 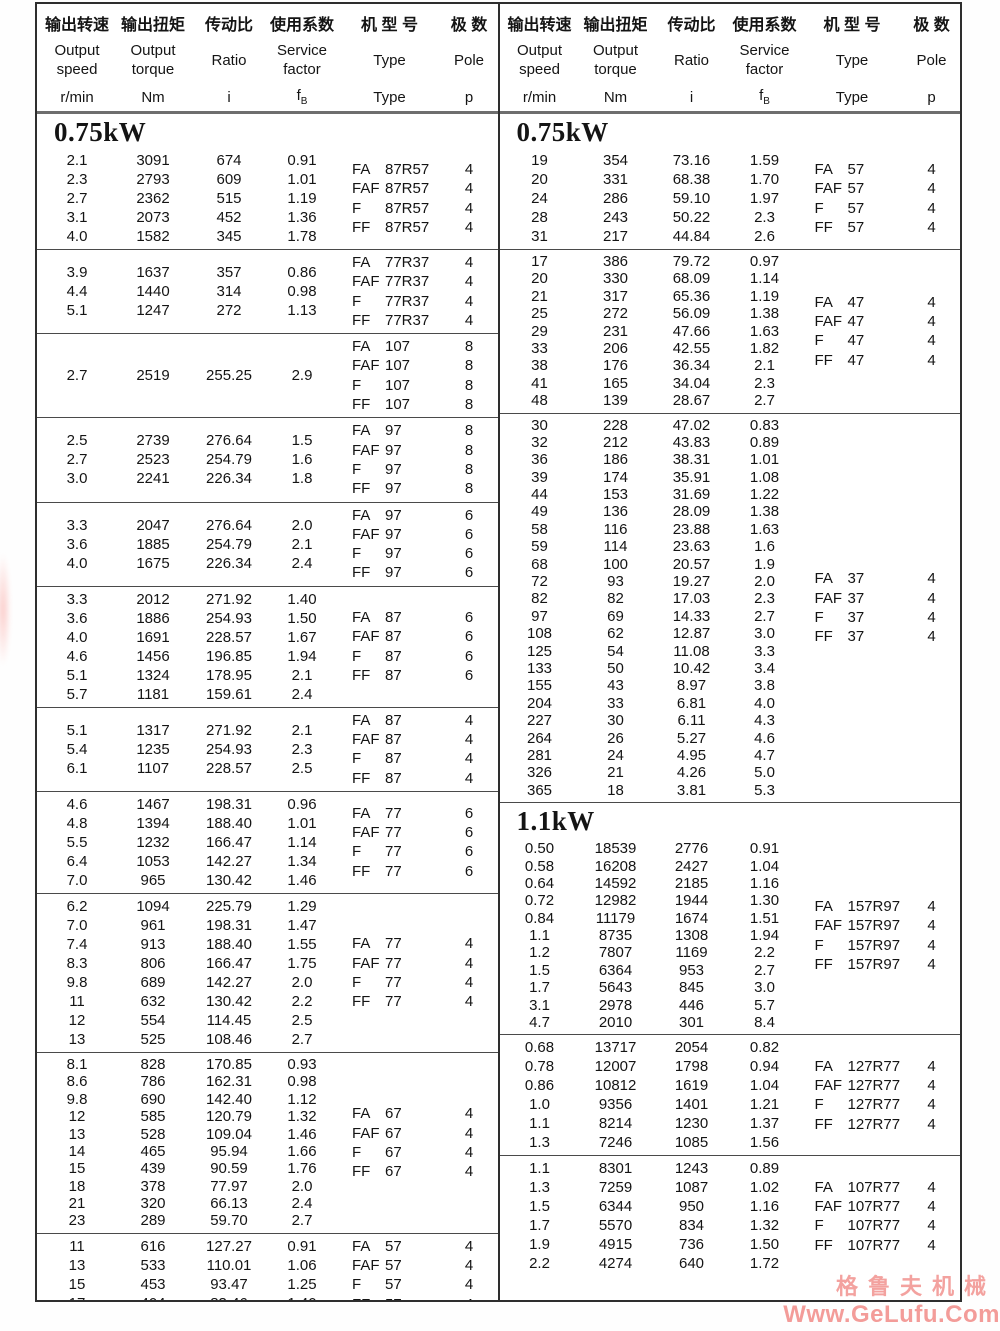 I want to click on cell-type: FAF 97, so click(x=389, y=534).